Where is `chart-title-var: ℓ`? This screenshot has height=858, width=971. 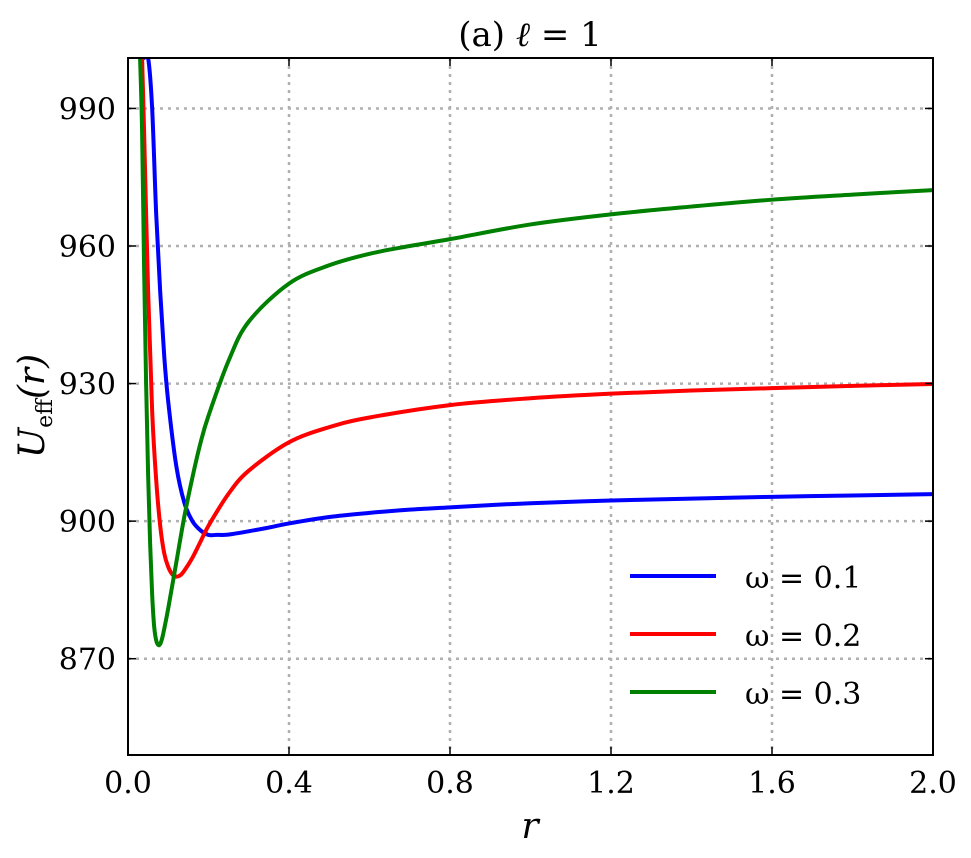
chart-title-var: ℓ is located at coordinates (523, 35).